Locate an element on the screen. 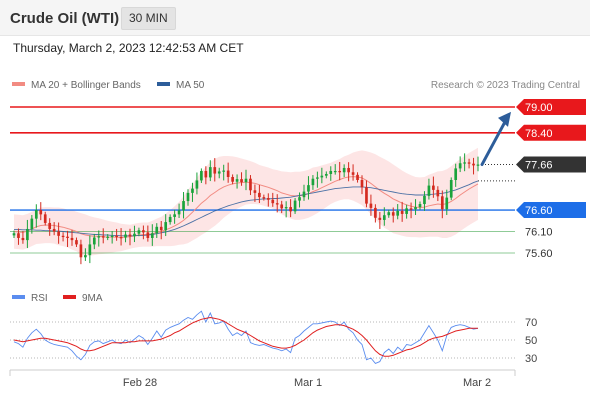 The image size is (590, 400). legend-item-rsi: RSI is located at coordinates (30, 298).